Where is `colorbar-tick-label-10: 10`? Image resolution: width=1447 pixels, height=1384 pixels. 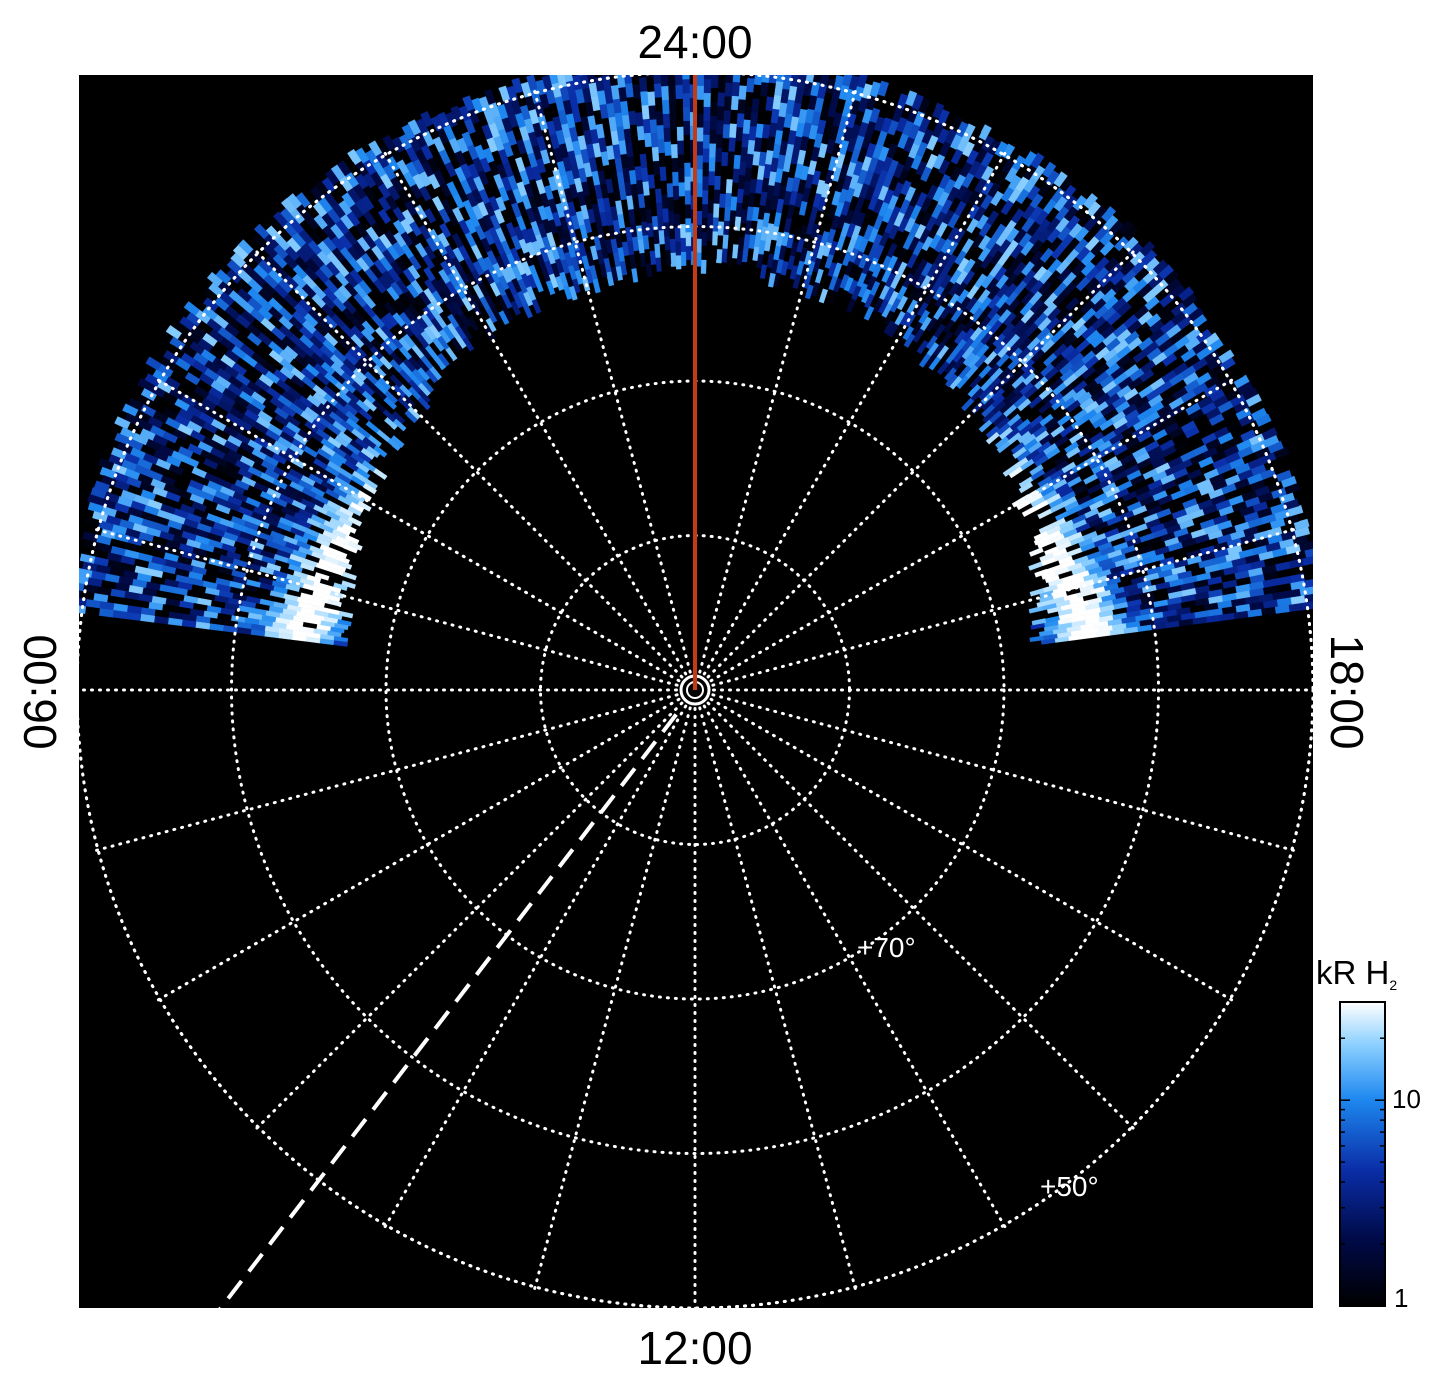 colorbar-tick-label-10: 10 is located at coordinates (1406, 1099).